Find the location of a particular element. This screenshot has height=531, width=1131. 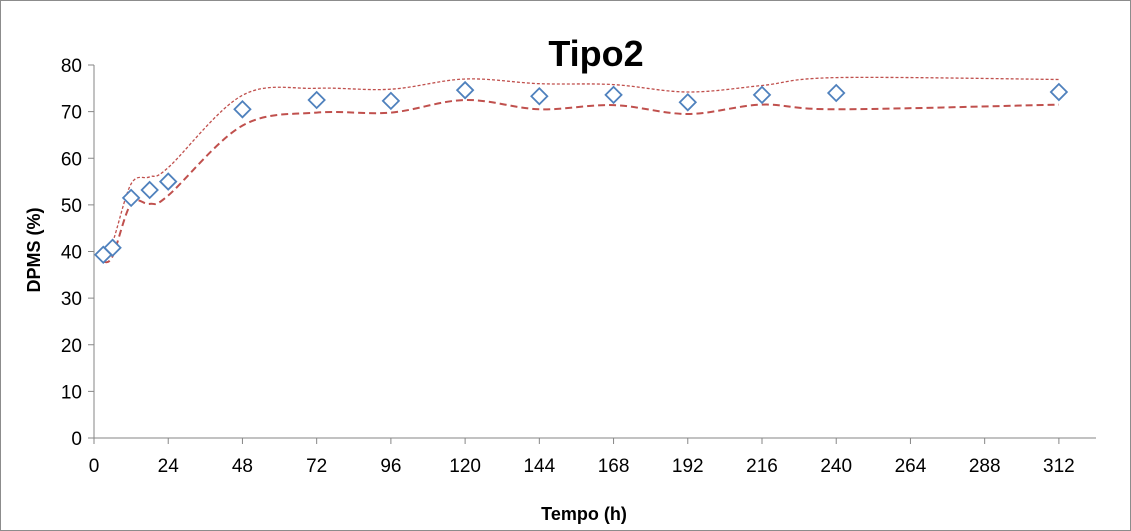

x-tick-label: 264 is located at coordinates (911, 466).